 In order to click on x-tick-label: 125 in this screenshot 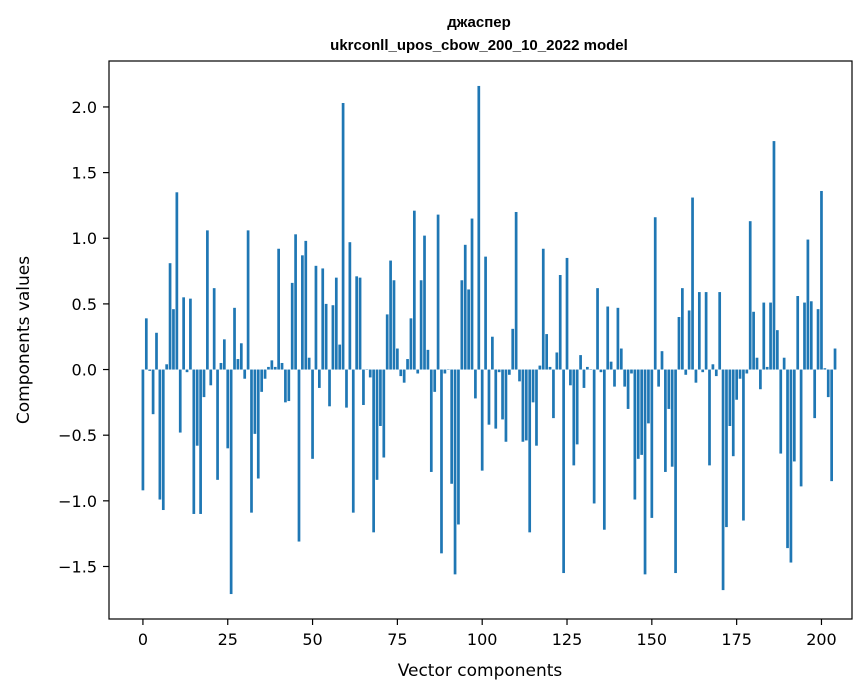, I will do `click(567, 639)`.